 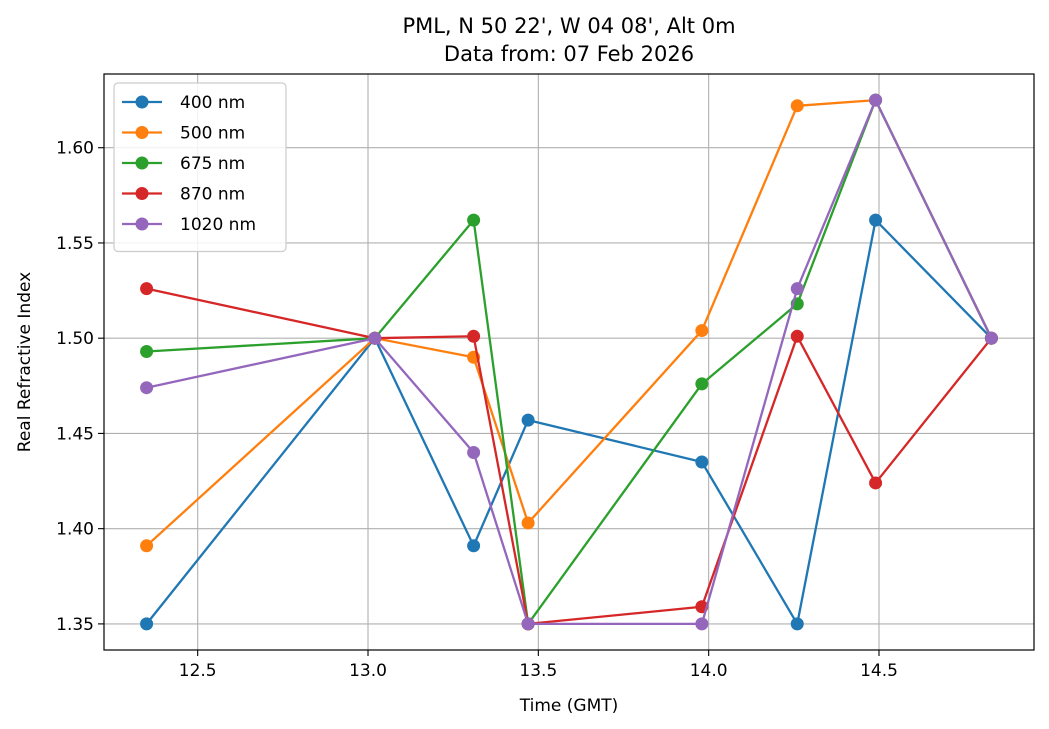 I want to click on chart-title-line-2: Data from: 07 Feb 2026, so click(x=569, y=54).